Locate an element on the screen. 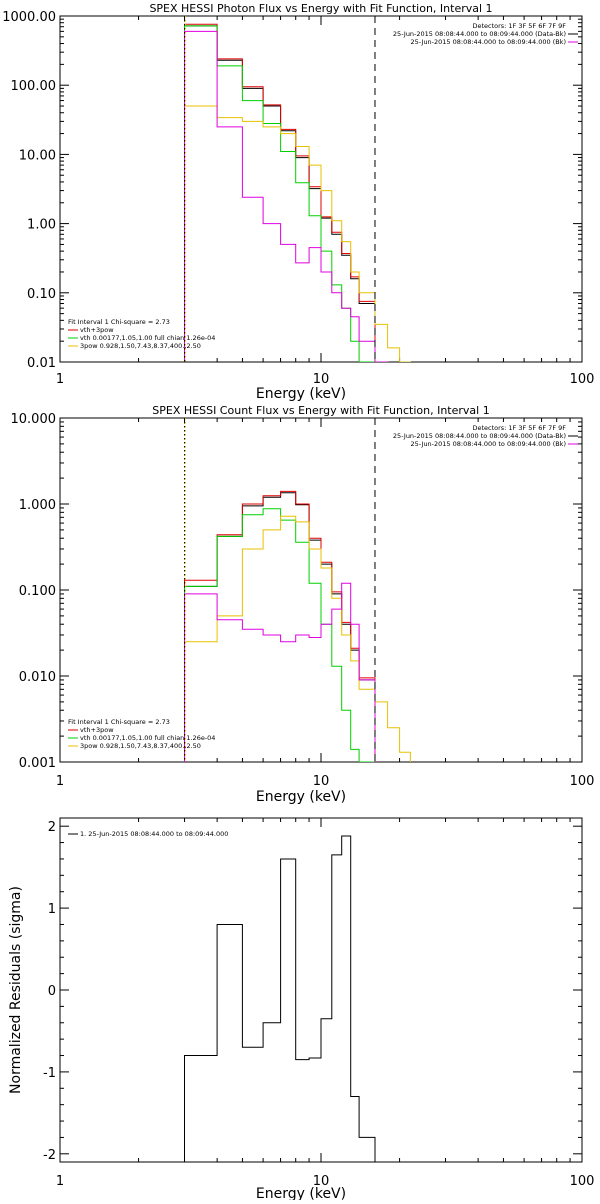 This screenshot has width=600, height=1204. y-axis-label: Normalized Residuals (sigma) is located at coordinates (16, 990).